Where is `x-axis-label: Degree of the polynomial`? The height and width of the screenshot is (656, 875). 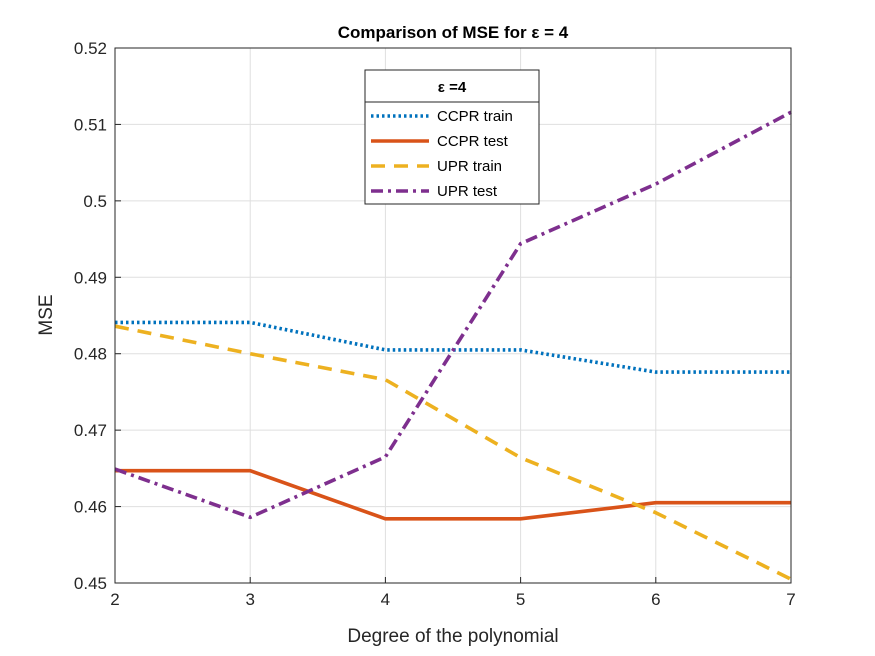
x-axis-label: Degree of the polynomial is located at coordinates (452, 636).